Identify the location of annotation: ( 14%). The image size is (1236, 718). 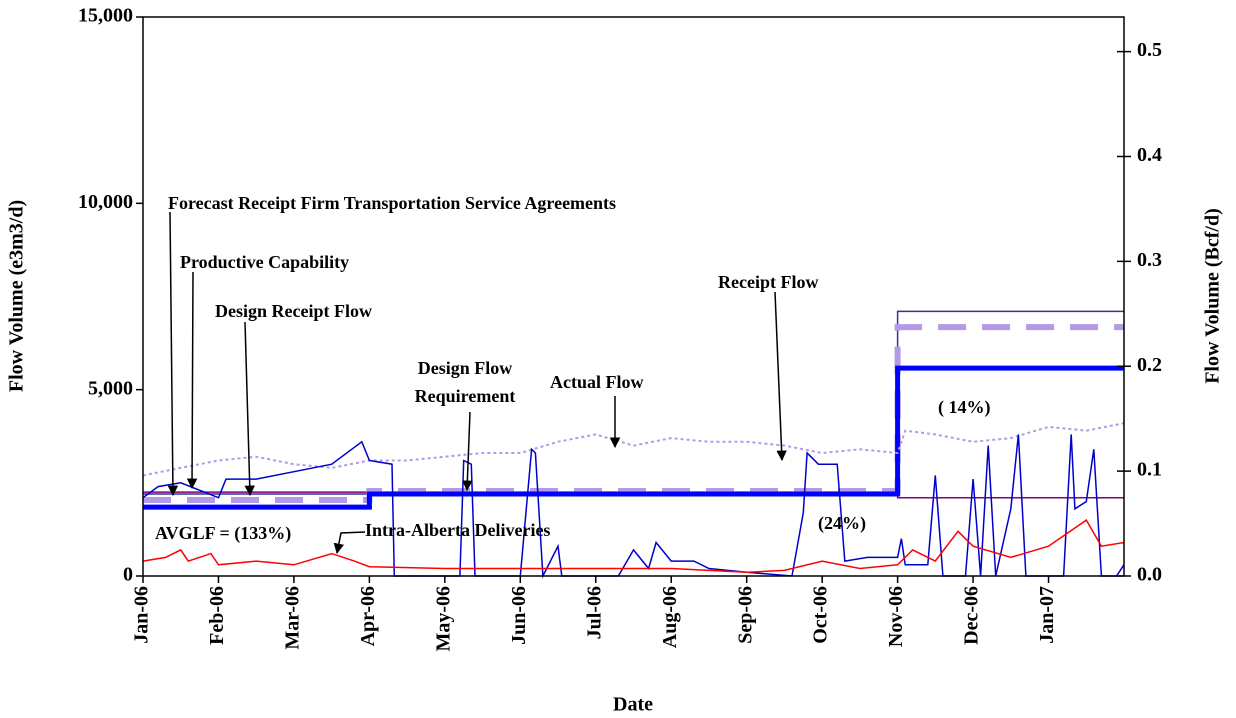
(964, 407).